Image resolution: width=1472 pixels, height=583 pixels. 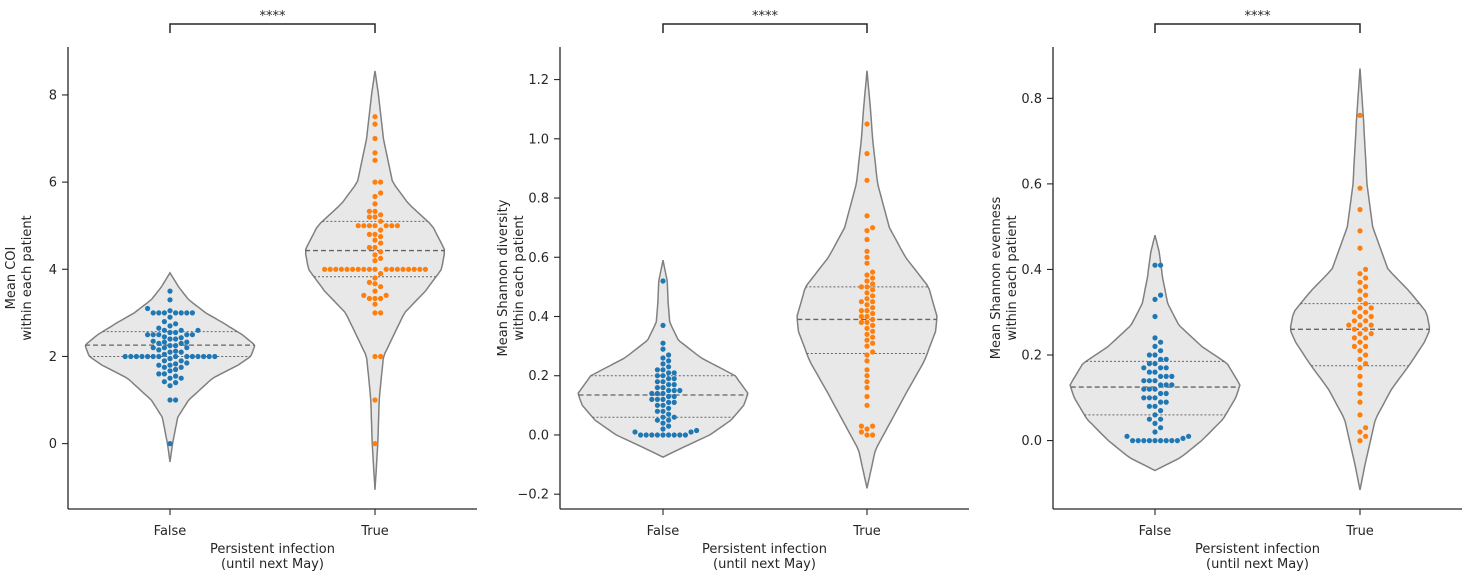 What do you see at coordinates (53, 183) in the screenshot?
I see `y-tick-label: 6` at bounding box center [53, 183].